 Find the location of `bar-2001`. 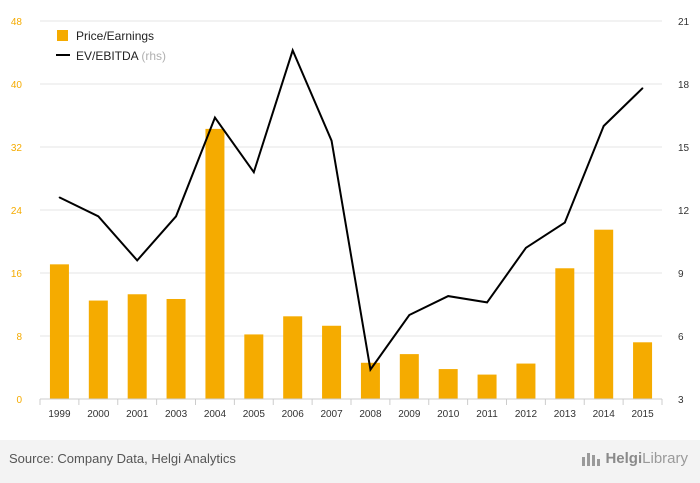

bar-2001 is located at coordinates (137, 346).